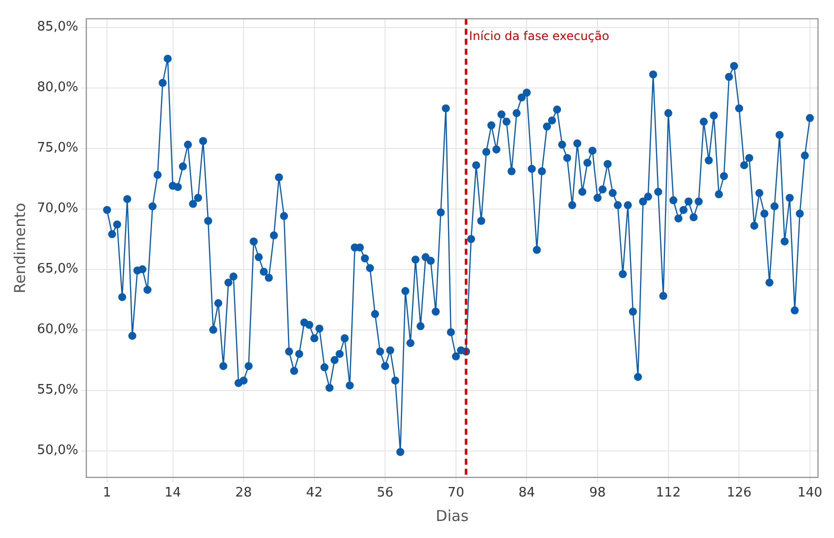 The image size is (834, 538). I want to click on x-axis-title: Dias, so click(452, 515).